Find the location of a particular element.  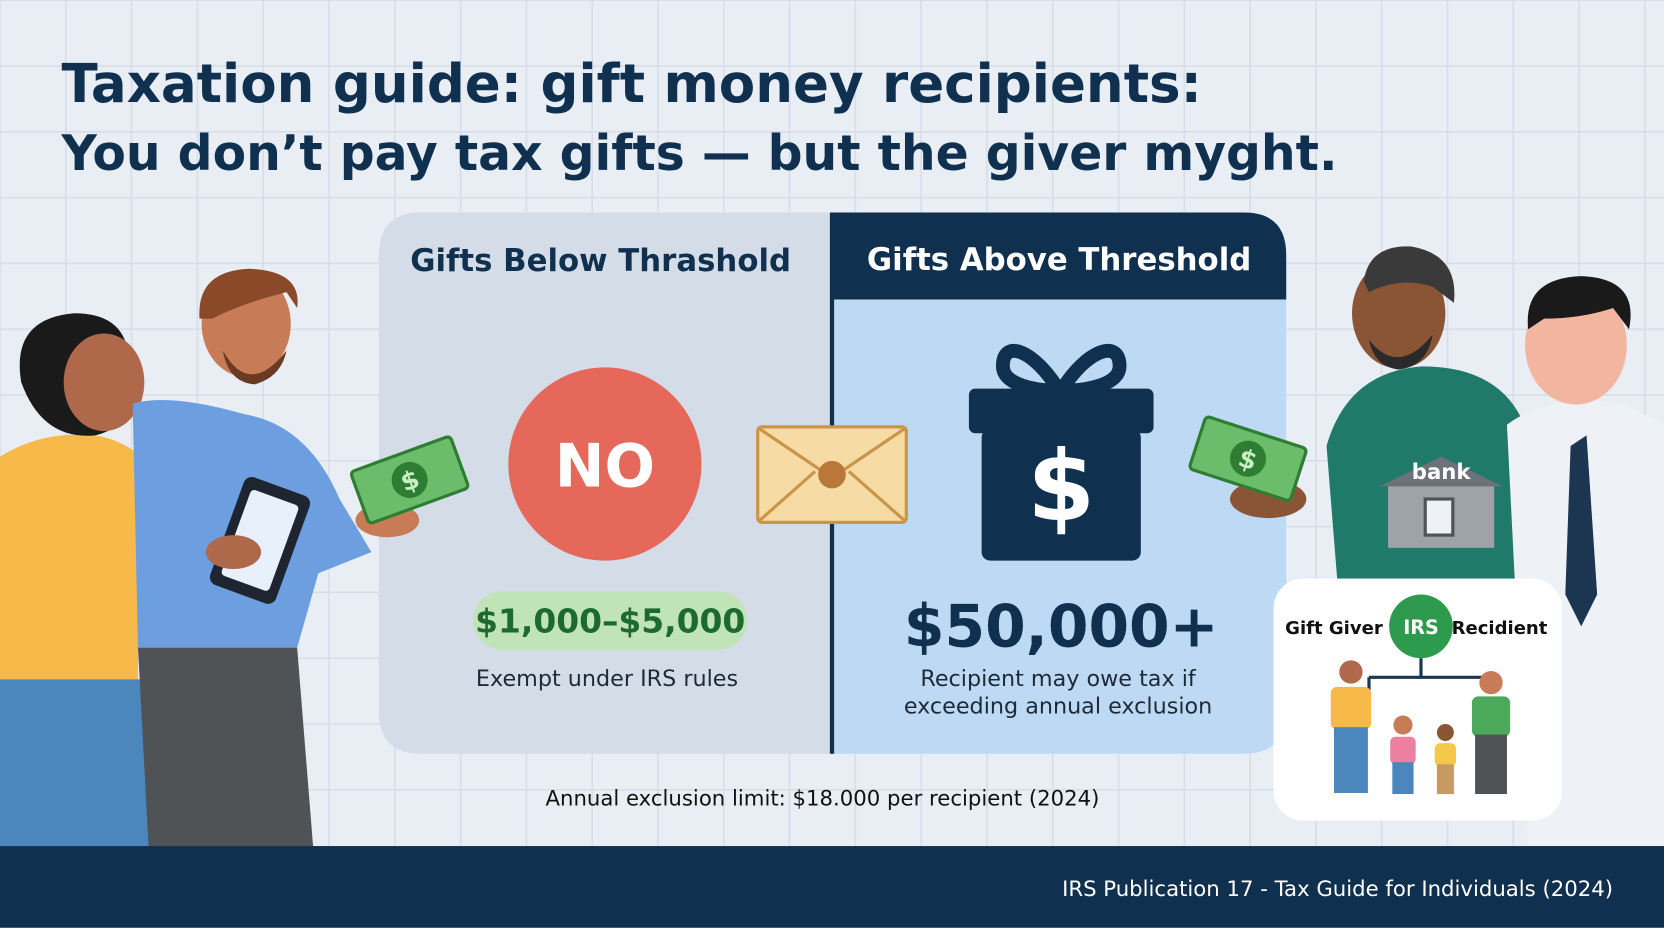

left-people-illustration-shape: $ is located at coordinates (409, 480).